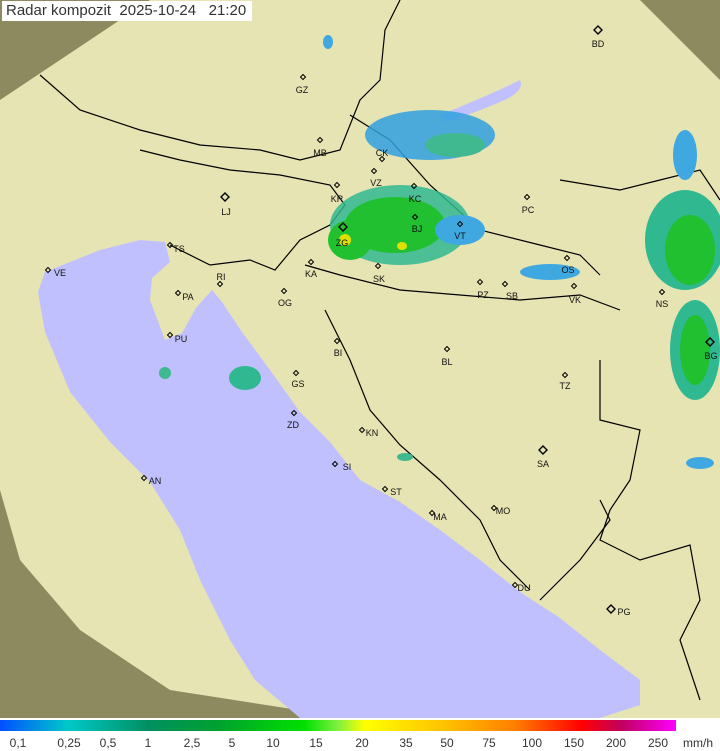 This screenshot has height=751, width=720. Describe the element at coordinates (396, 492) in the screenshot. I see `city-label: ST` at that location.